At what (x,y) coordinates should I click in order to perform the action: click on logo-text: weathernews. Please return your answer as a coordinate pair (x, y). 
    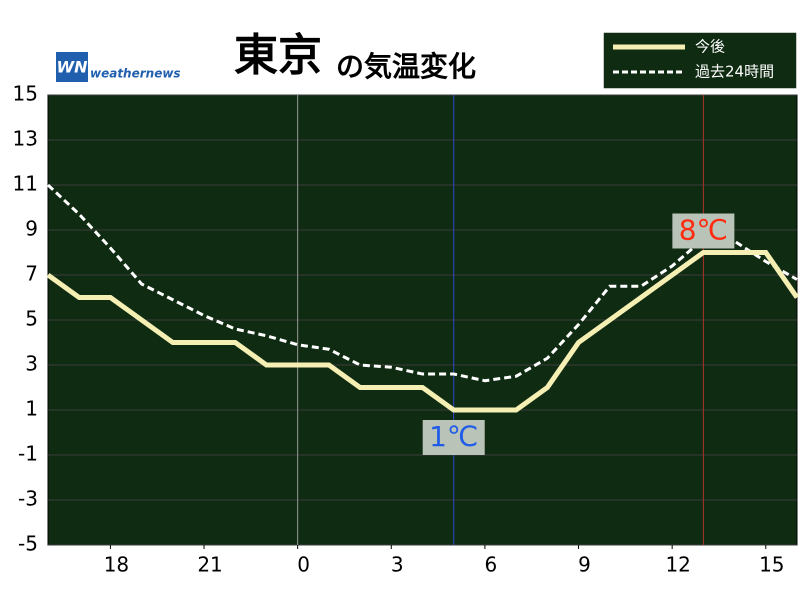
    Looking at the image, I should click on (135, 74).